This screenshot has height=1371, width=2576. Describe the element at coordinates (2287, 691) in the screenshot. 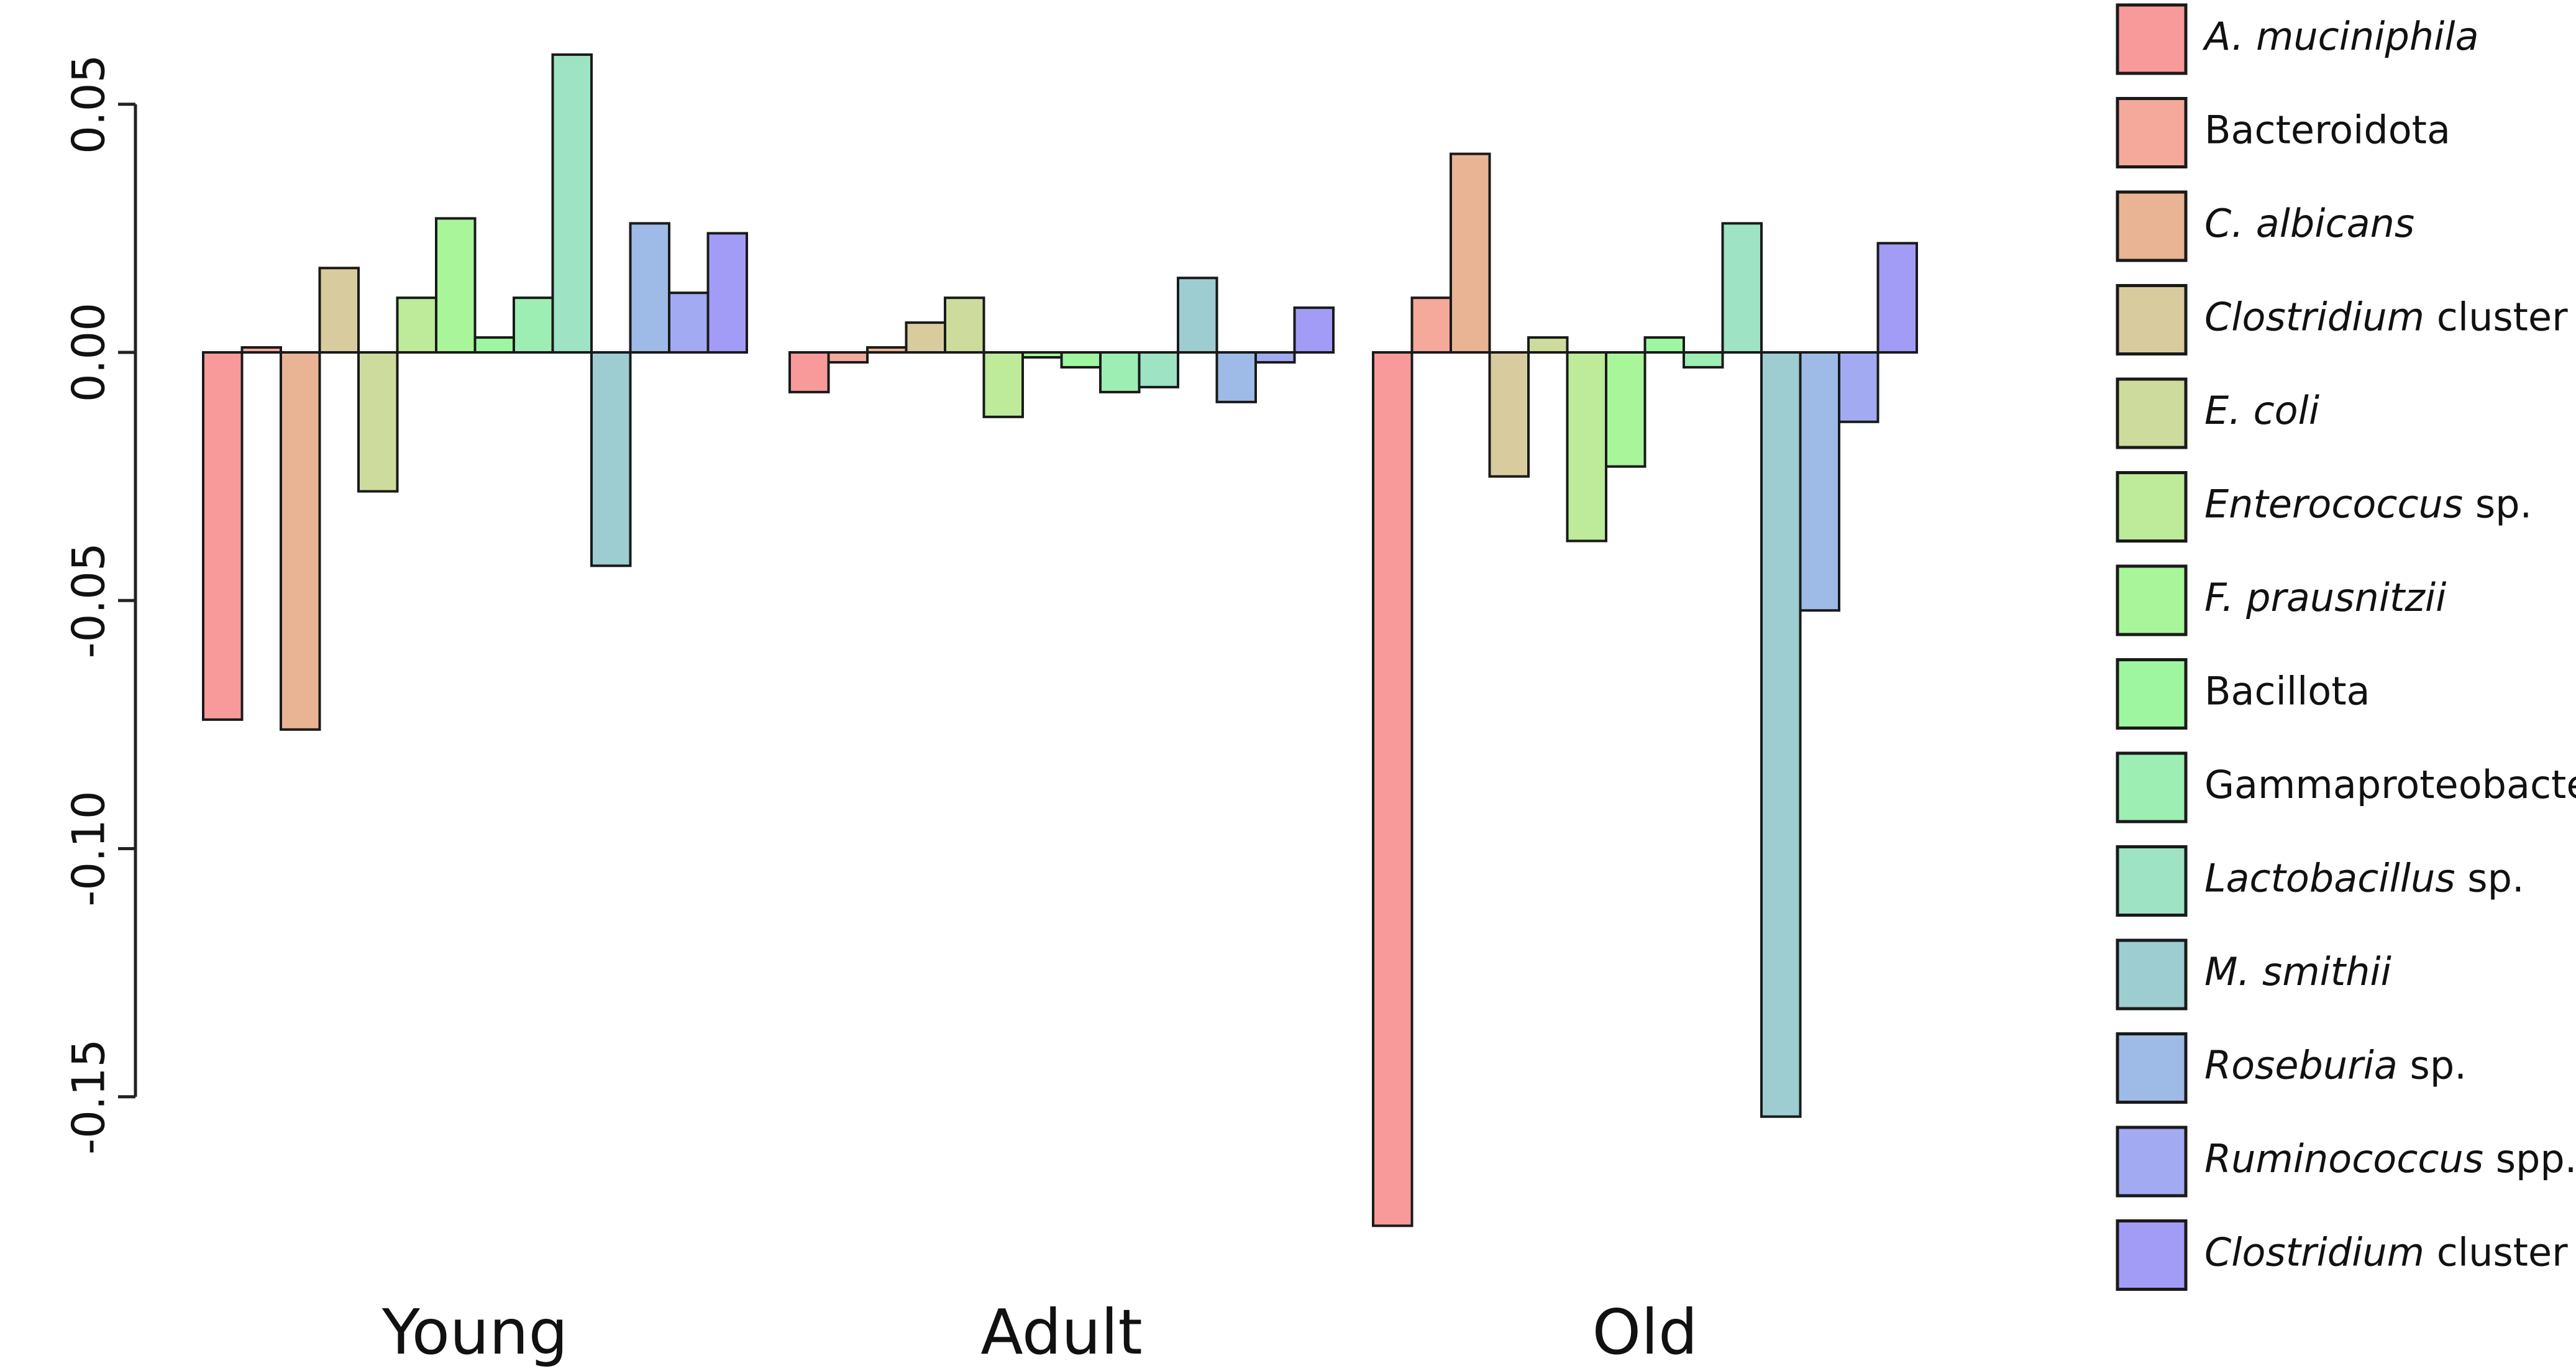

I see `legend-label-7: Bacillota` at that location.